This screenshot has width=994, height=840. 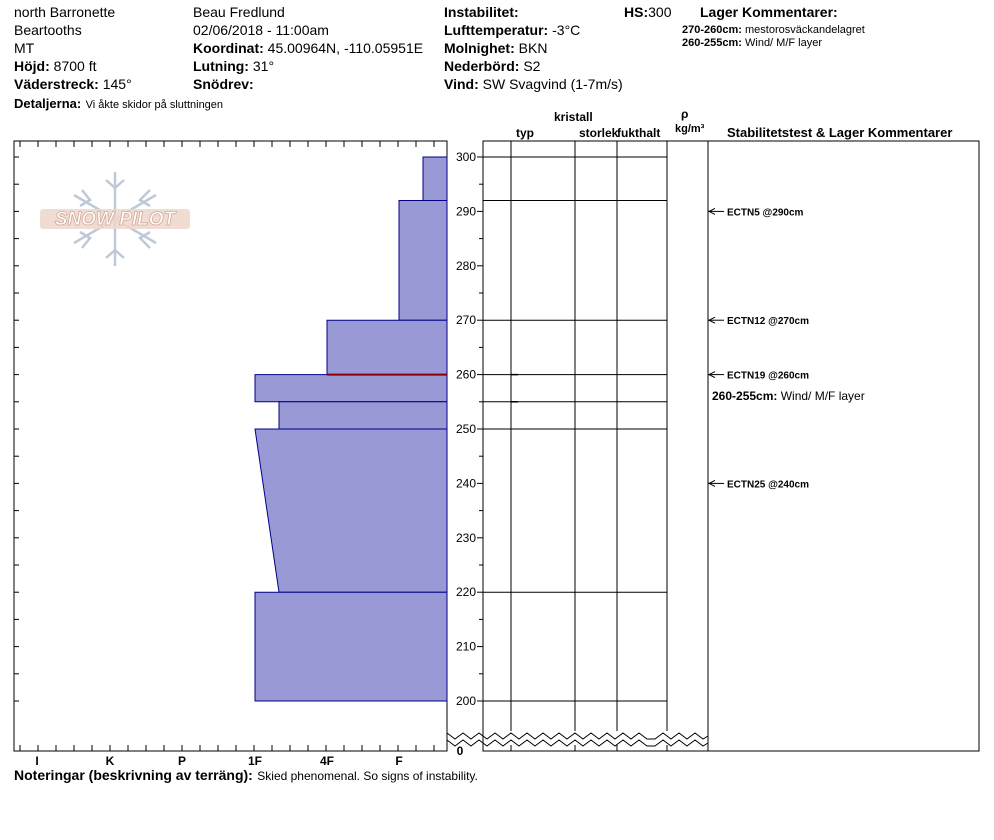 What do you see at coordinates (16, 429) in the screenshot?
I see `left-edge-ticks` at bounding box center [16, 429].